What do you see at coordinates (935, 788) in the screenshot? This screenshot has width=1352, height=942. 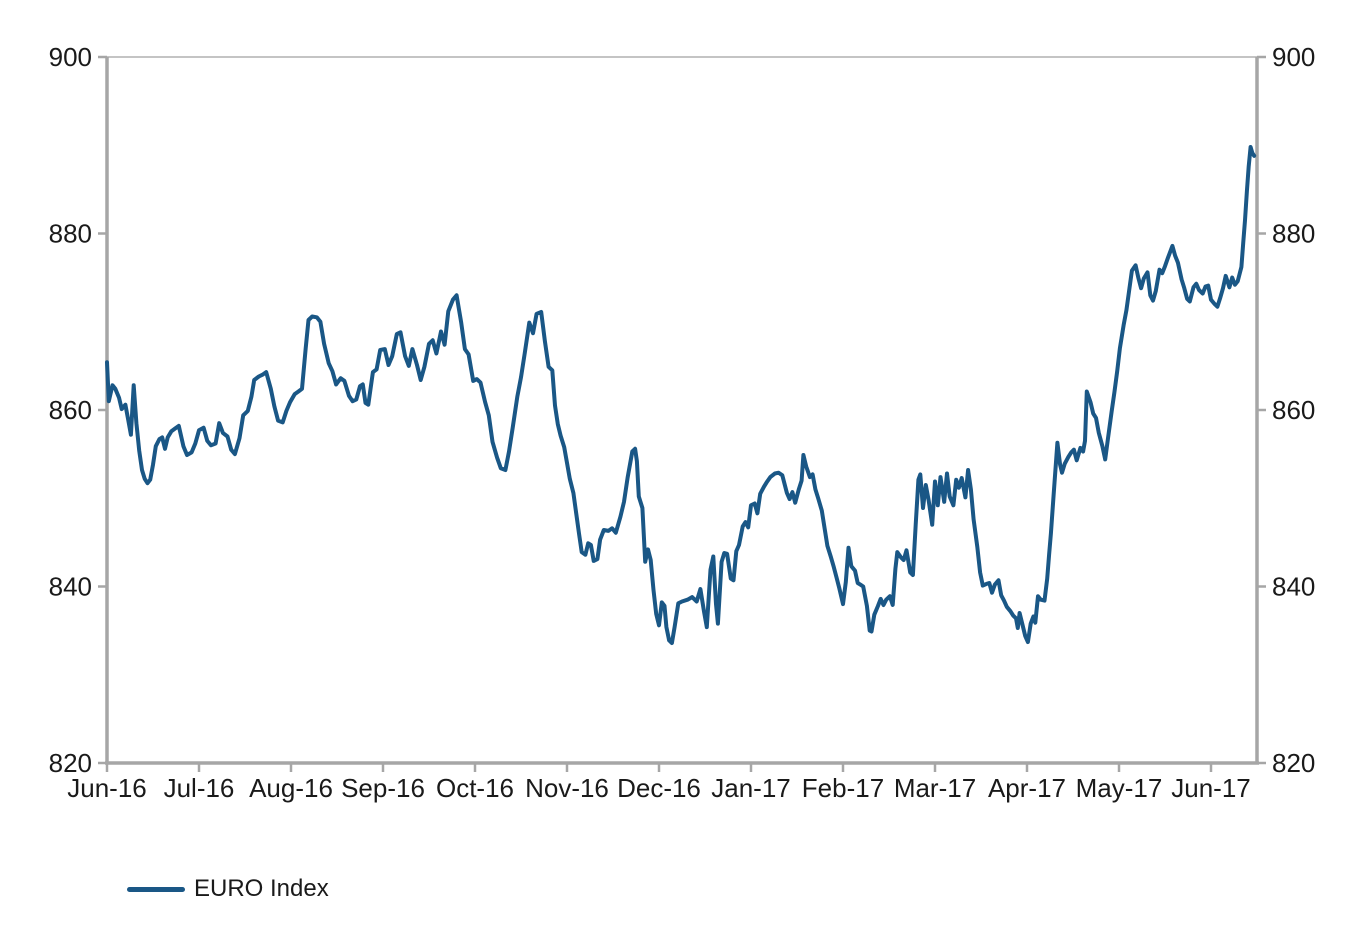 I see `x-axis-label: Mar-17` at bounding box center [935, 788].